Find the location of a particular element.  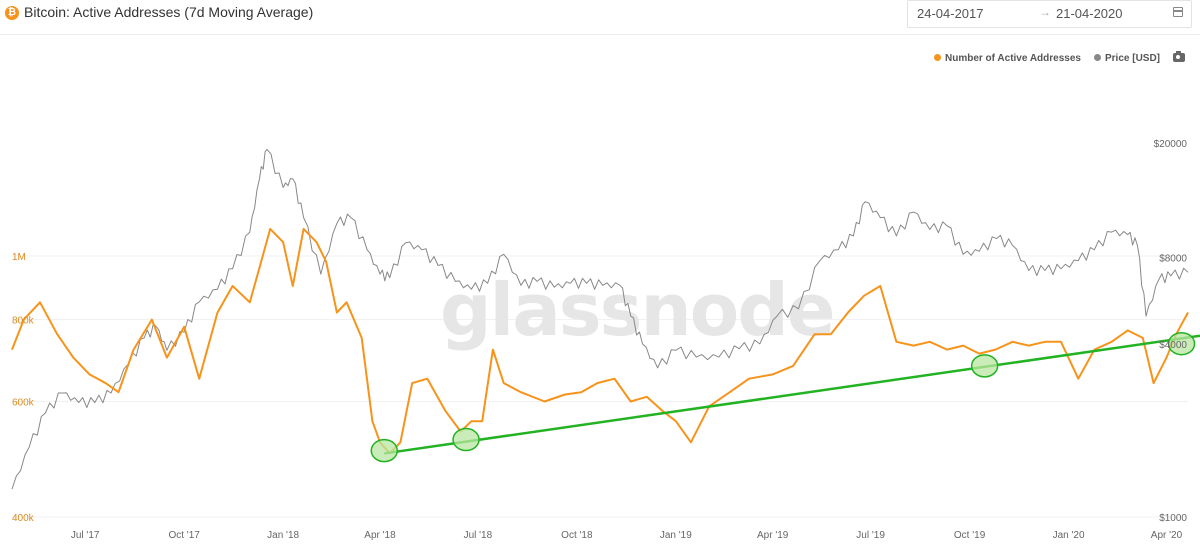

y-right-tick-label: $8000 is located at coordinates (1173, 258).